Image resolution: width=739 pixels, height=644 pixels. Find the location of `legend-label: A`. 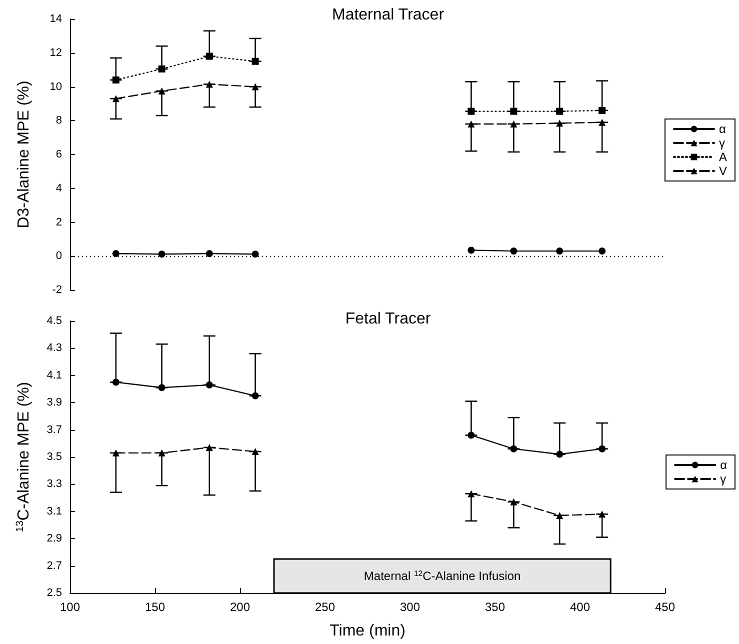

legend-label: A is located at coordinates (723, 157).